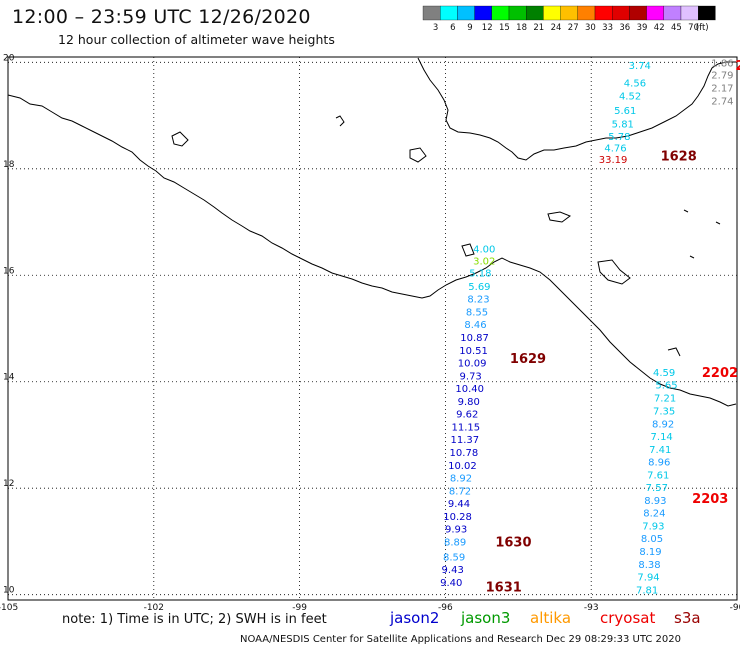  I want to click on legend-label: 36, so click(624, 28).